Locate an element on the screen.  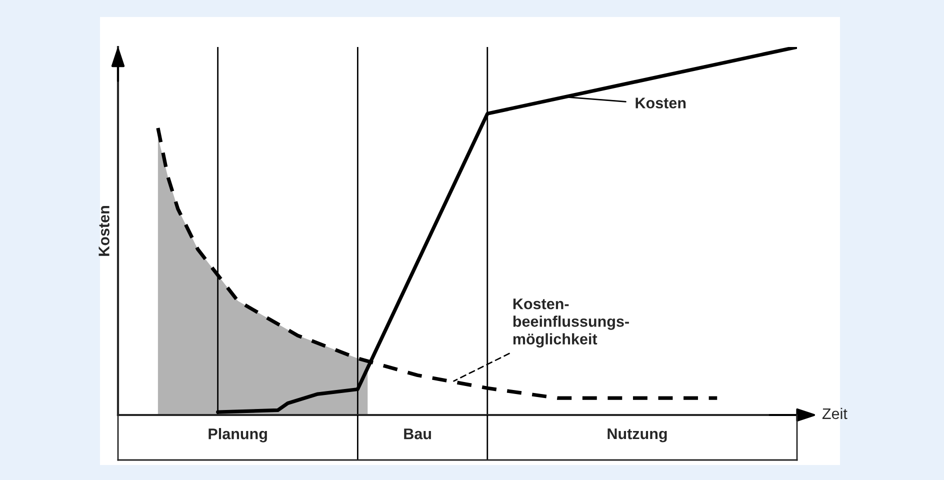
x-axis-title: Zeit is located at coordinates (835, 414).